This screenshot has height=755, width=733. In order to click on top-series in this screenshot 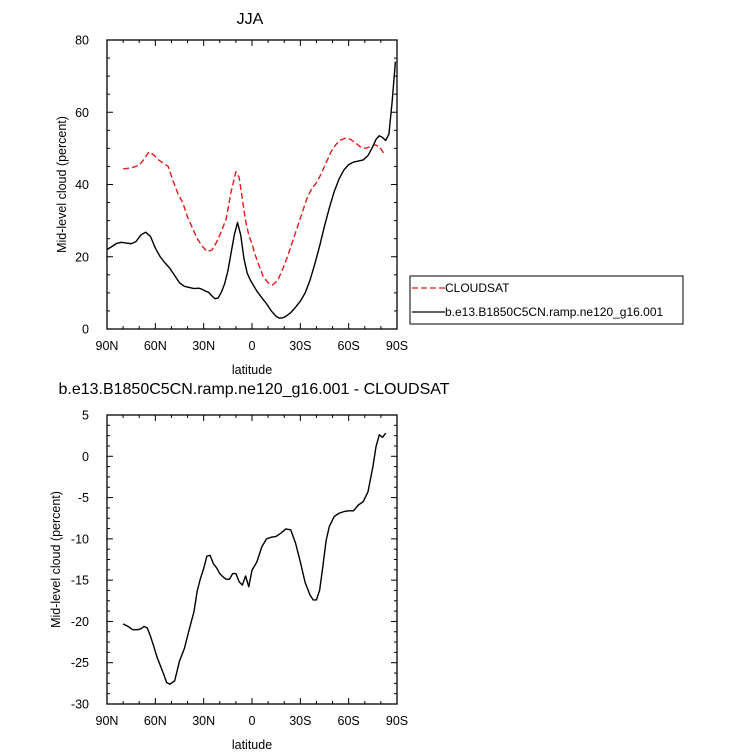, I will do `click(251, 190)`.